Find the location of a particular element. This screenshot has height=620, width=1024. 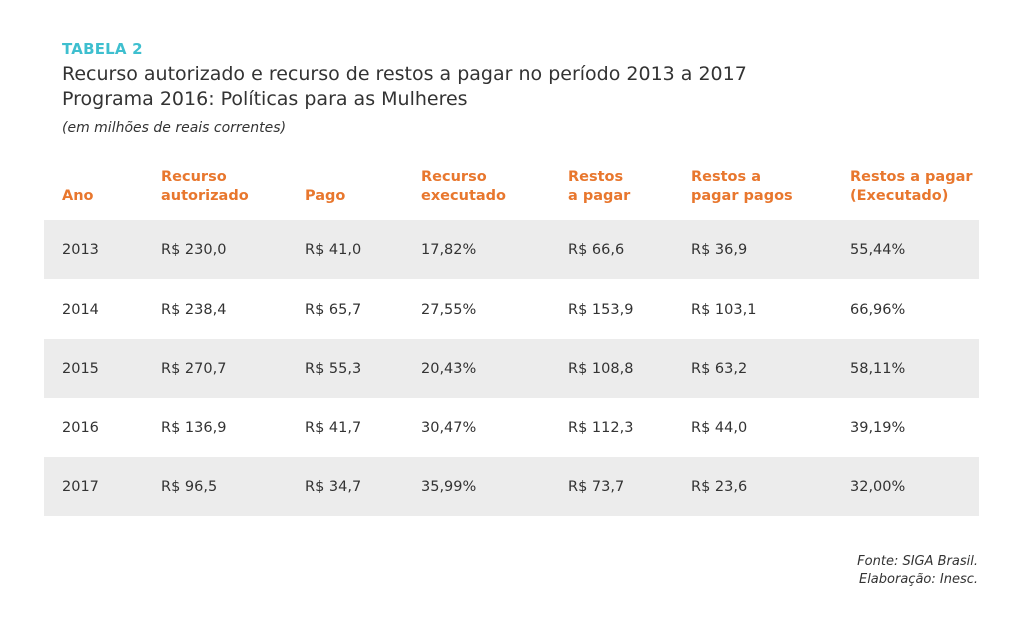

table-cell: R$ 112,3 is located at coordinates (601, 427).